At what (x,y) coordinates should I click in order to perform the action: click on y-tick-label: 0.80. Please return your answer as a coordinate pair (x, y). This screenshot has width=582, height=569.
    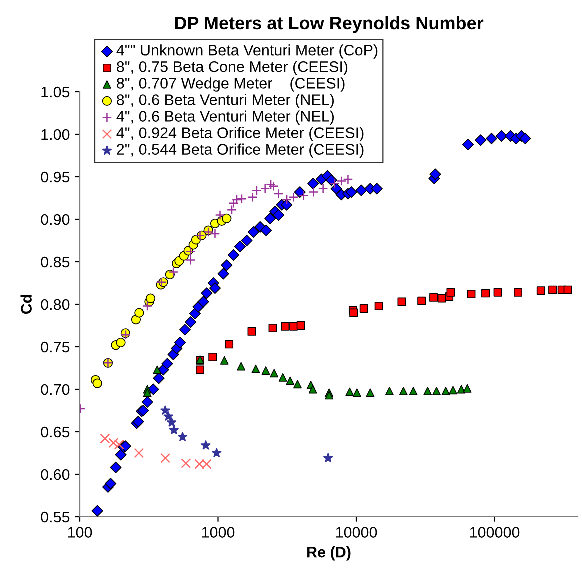
    Looking at the image, I should click on (55, 304).